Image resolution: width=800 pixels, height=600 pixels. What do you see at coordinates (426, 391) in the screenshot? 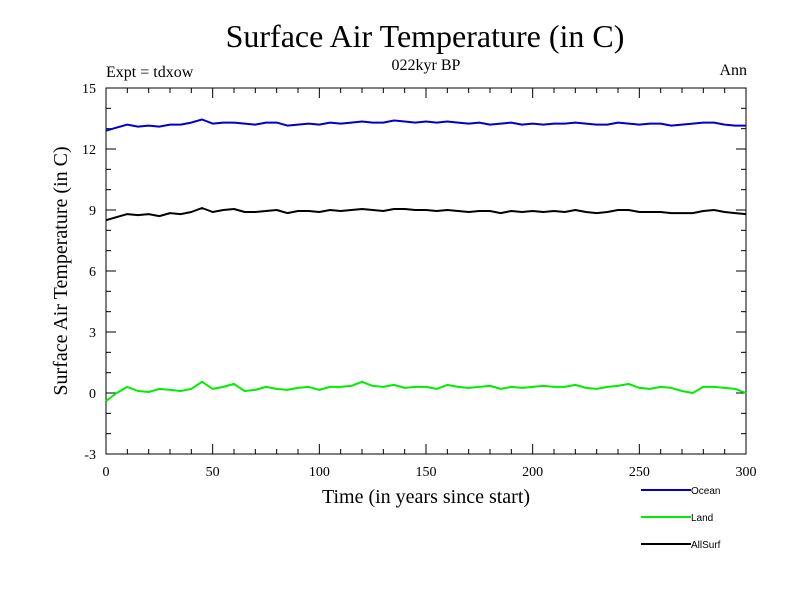
I see `series-line-land` at bounding box center [426, 391].